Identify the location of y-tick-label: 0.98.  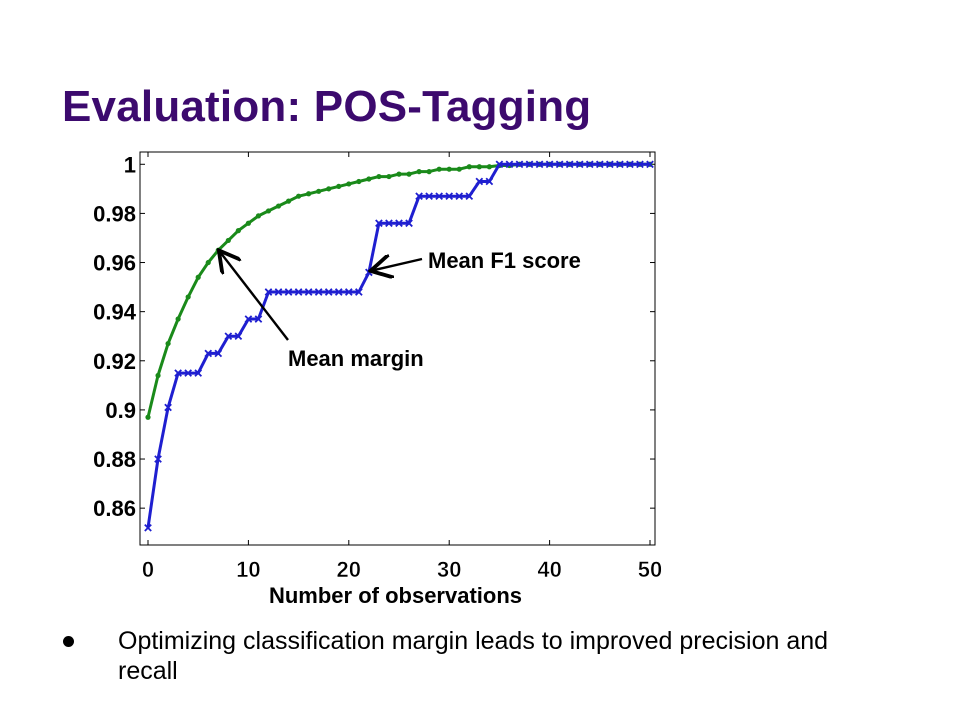
(114, 213).